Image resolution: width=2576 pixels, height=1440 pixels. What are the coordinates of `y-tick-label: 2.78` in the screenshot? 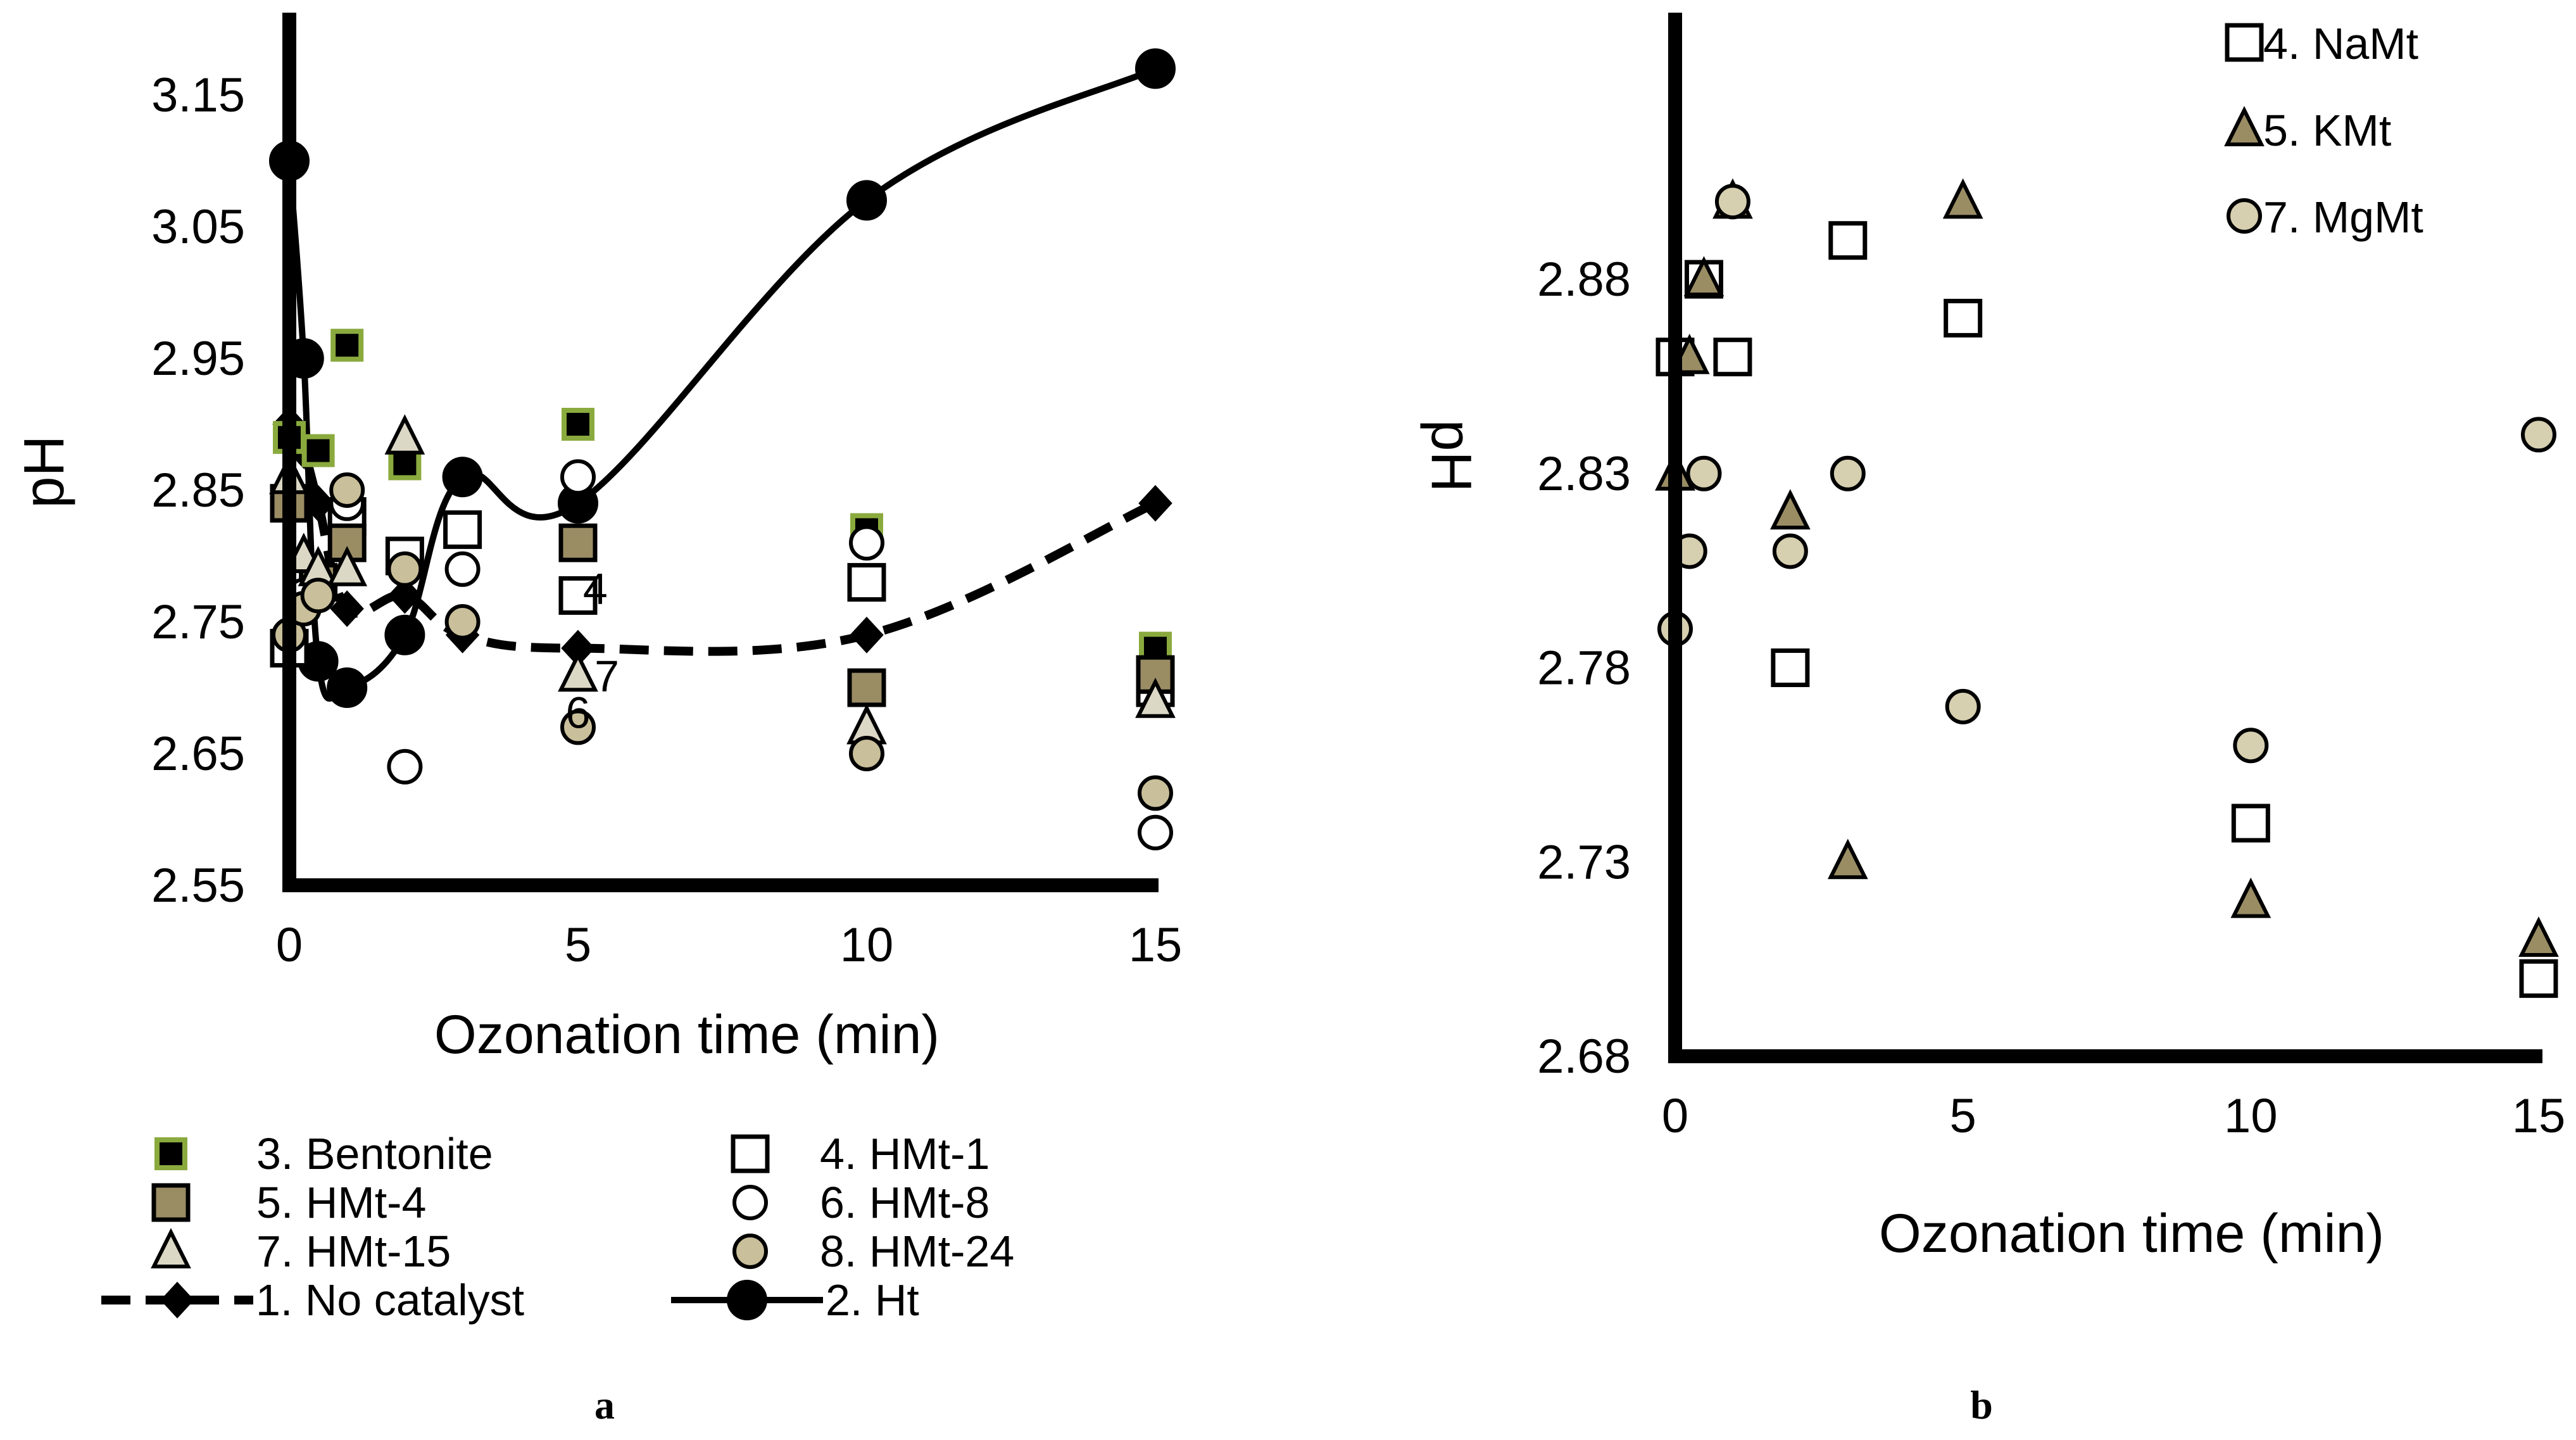 It's located at (1584, 668).